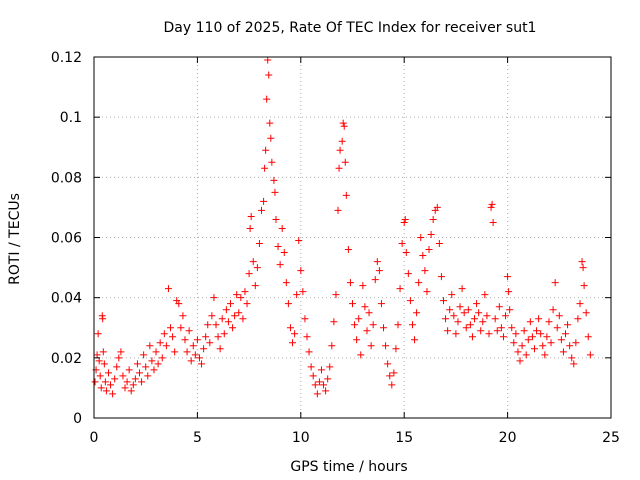  What do you see at coordinates (301, 438) in the screenshot?
I see `x-tick-label: 10` at bounding box center [301, 438].